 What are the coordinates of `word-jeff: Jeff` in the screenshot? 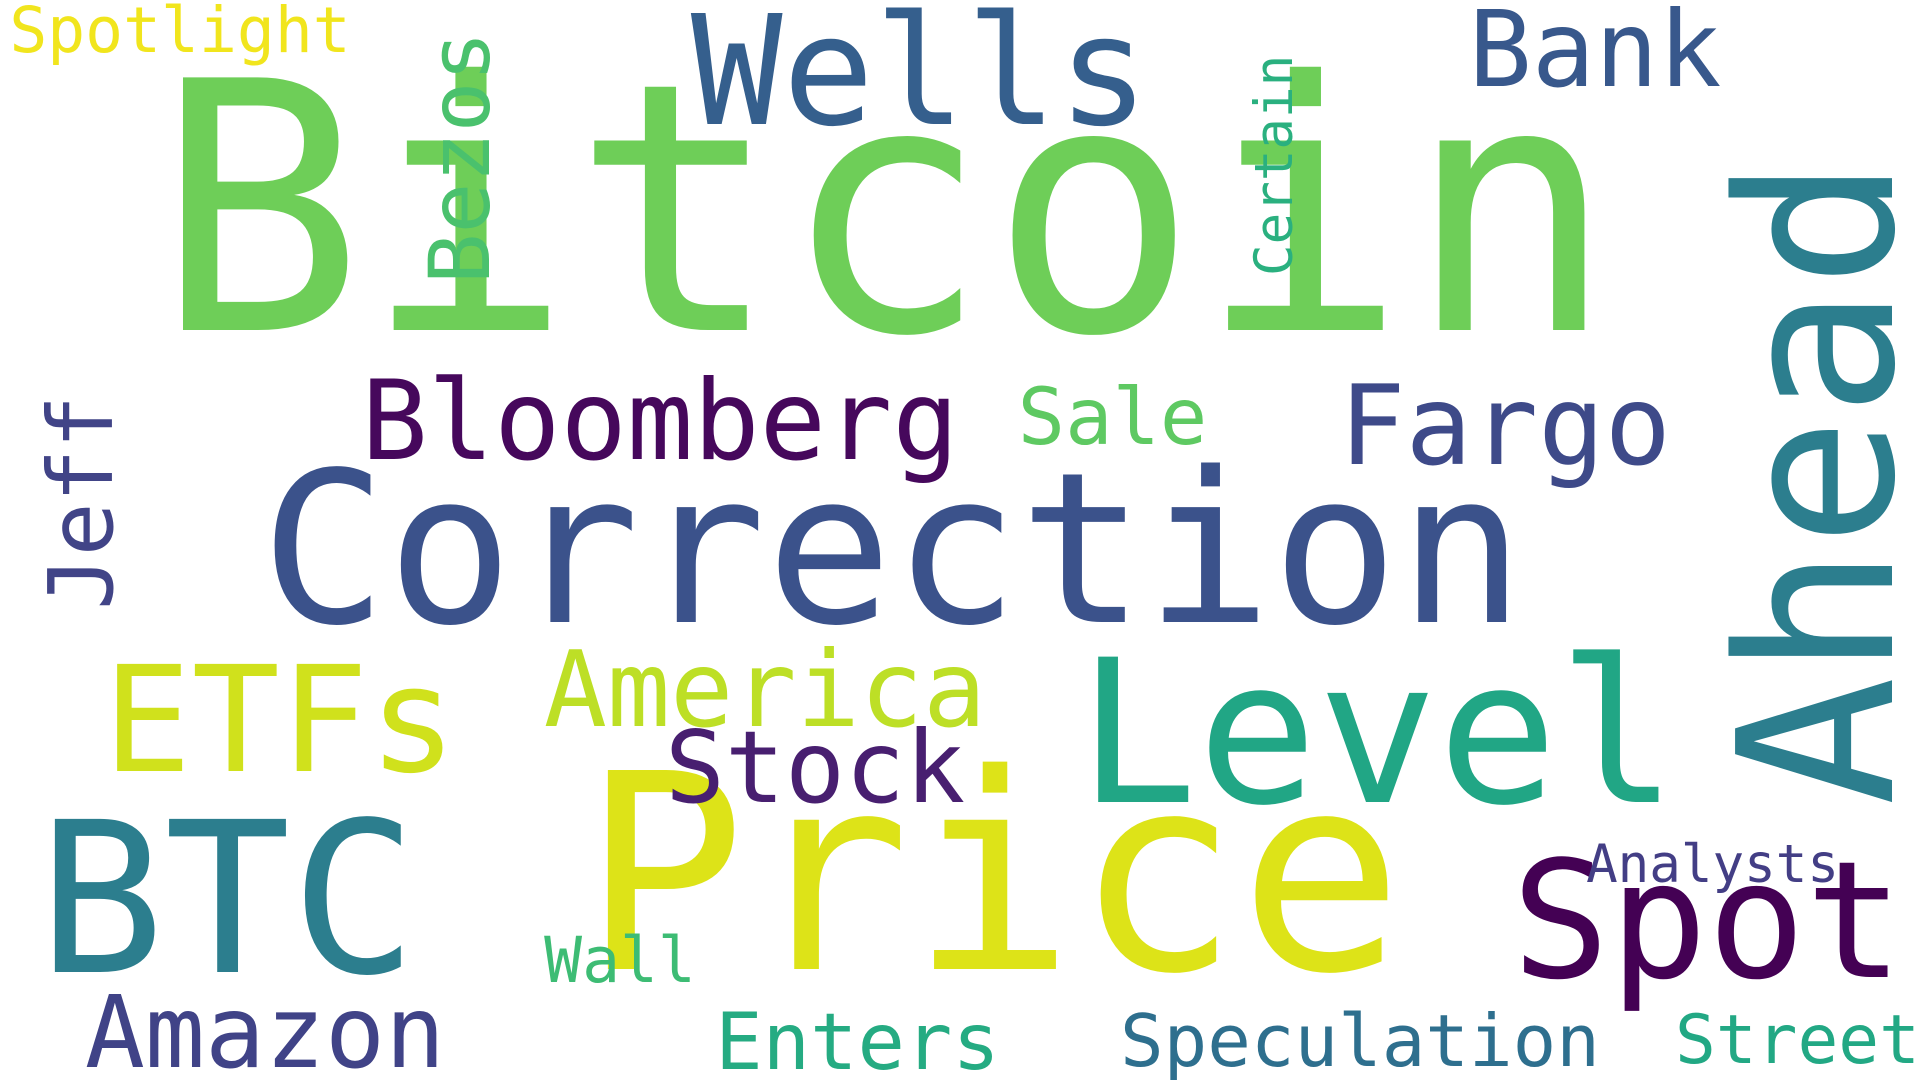 It's located at (81, 502).